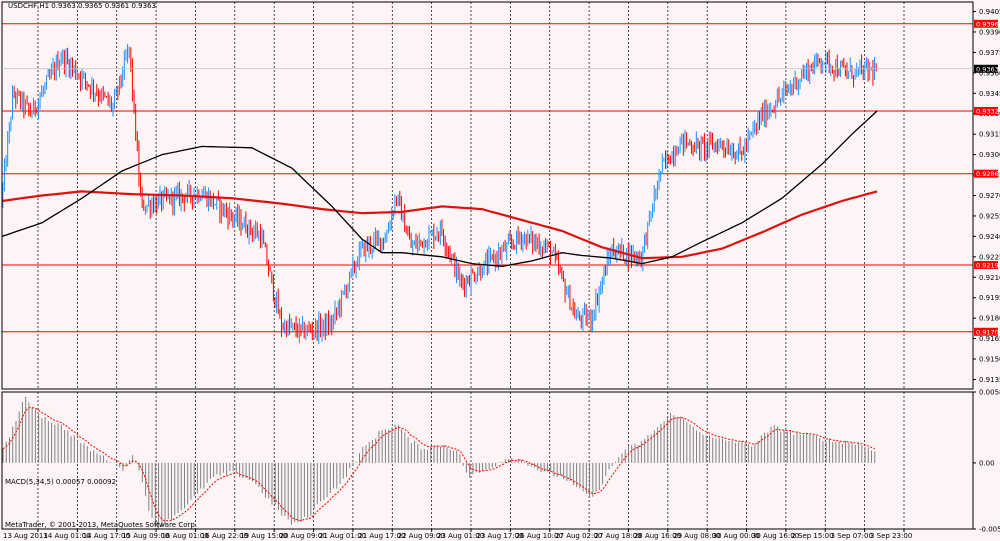  I want to click on time-tick-label: 20 Aug 09:00, so click(303, 536).